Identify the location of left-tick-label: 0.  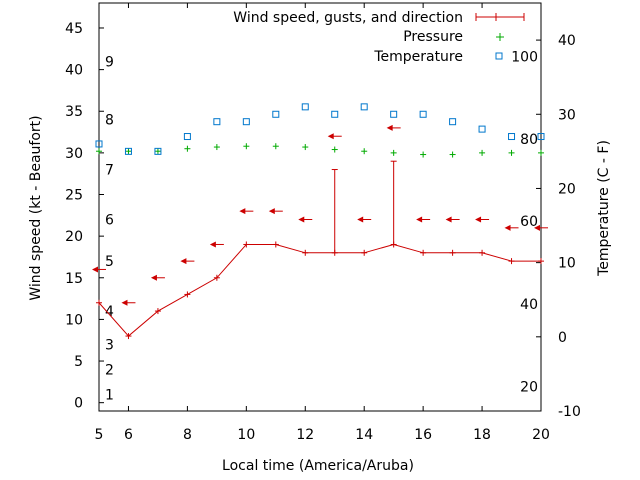
(78, 404).